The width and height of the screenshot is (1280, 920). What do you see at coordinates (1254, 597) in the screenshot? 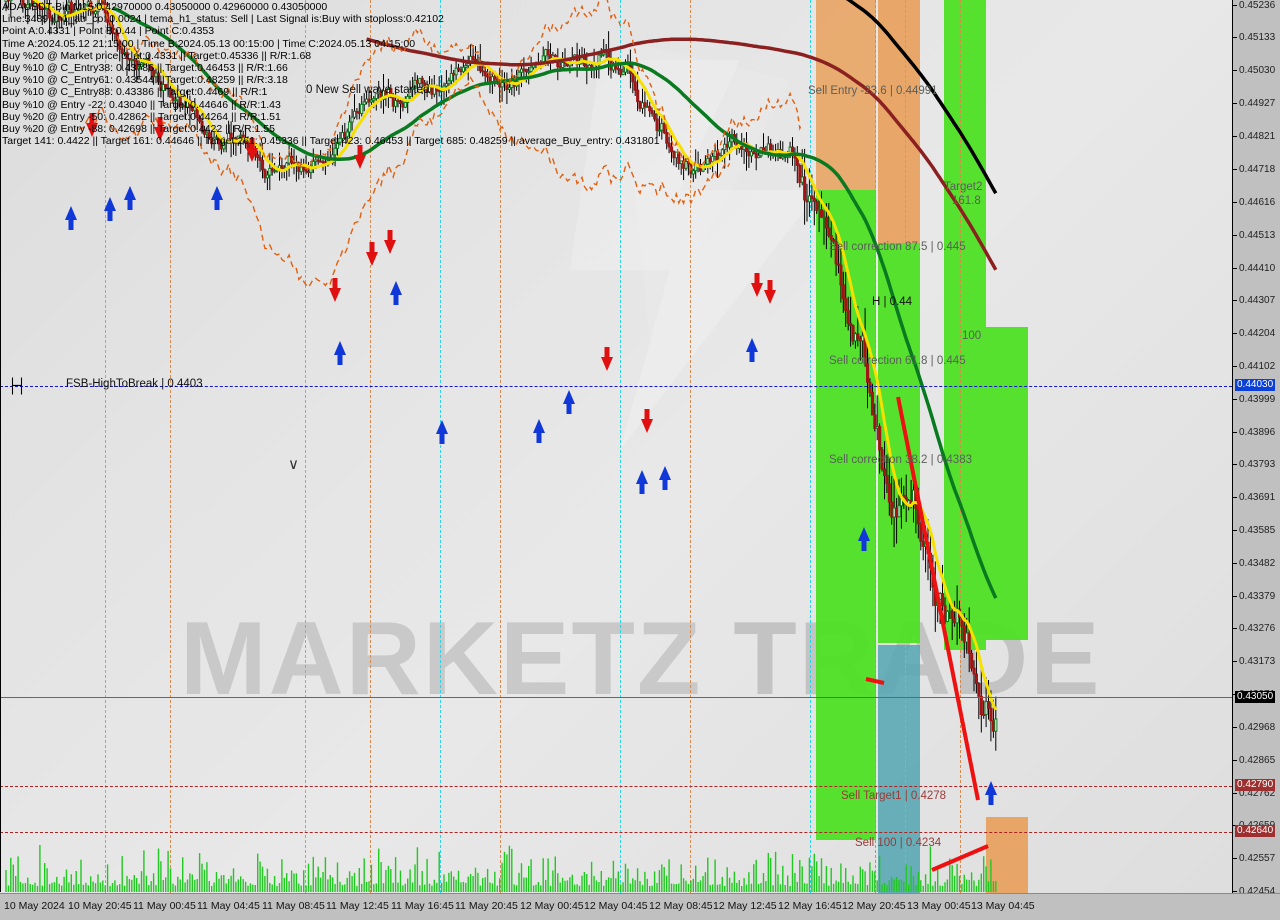
I see `price-tick-18: 0.43379` at bounding box center [1254, 597].